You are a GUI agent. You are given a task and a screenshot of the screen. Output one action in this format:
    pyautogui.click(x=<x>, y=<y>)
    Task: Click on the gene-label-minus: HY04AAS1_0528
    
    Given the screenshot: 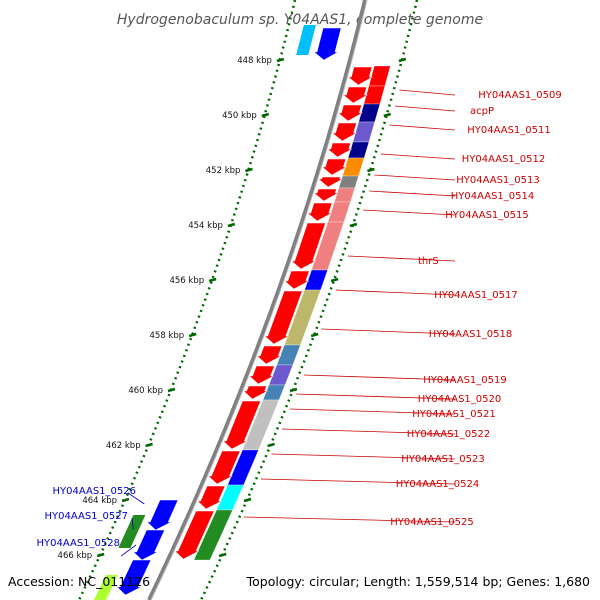 What is the action you would take?
    pyautogui.click(x=78, y=543)
    